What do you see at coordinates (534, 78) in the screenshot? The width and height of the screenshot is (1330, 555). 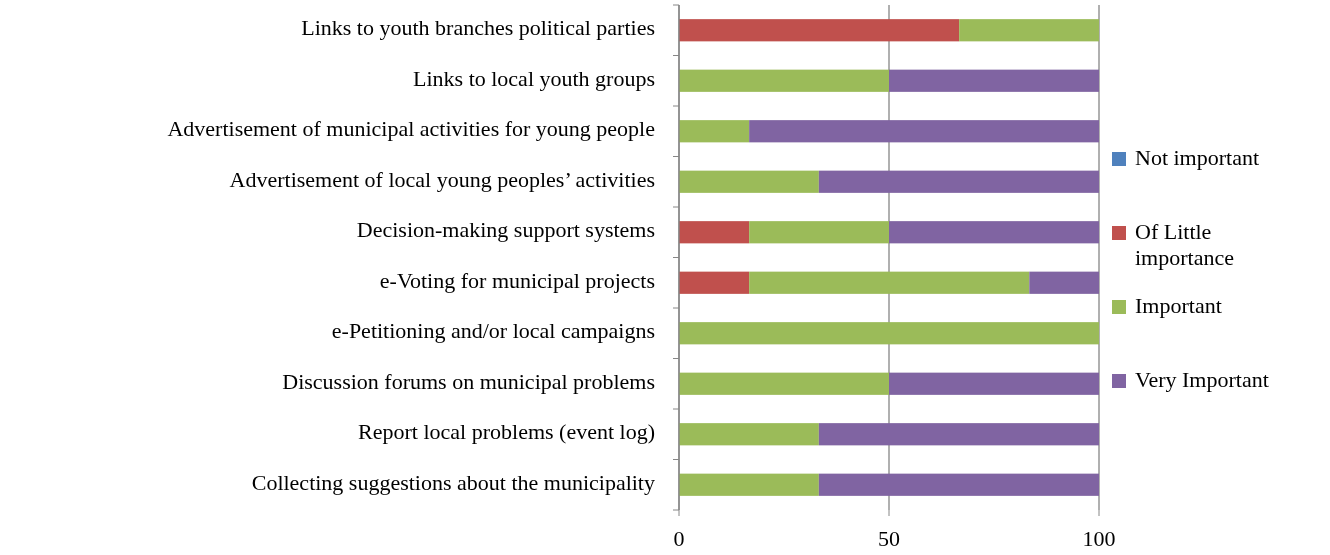 I see `y-tick-label: Links to local youth groups` at bounding box center [534, 78].